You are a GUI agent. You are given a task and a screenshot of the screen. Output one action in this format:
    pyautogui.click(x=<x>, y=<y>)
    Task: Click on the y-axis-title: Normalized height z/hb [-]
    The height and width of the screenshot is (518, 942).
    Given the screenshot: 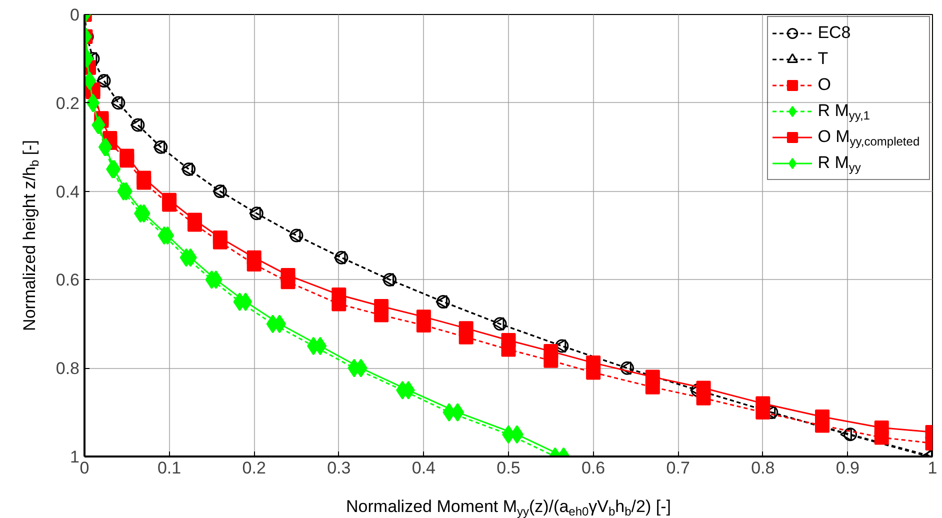 What is the action you would take?
    pyautogui.click(x=31, y=235)
    